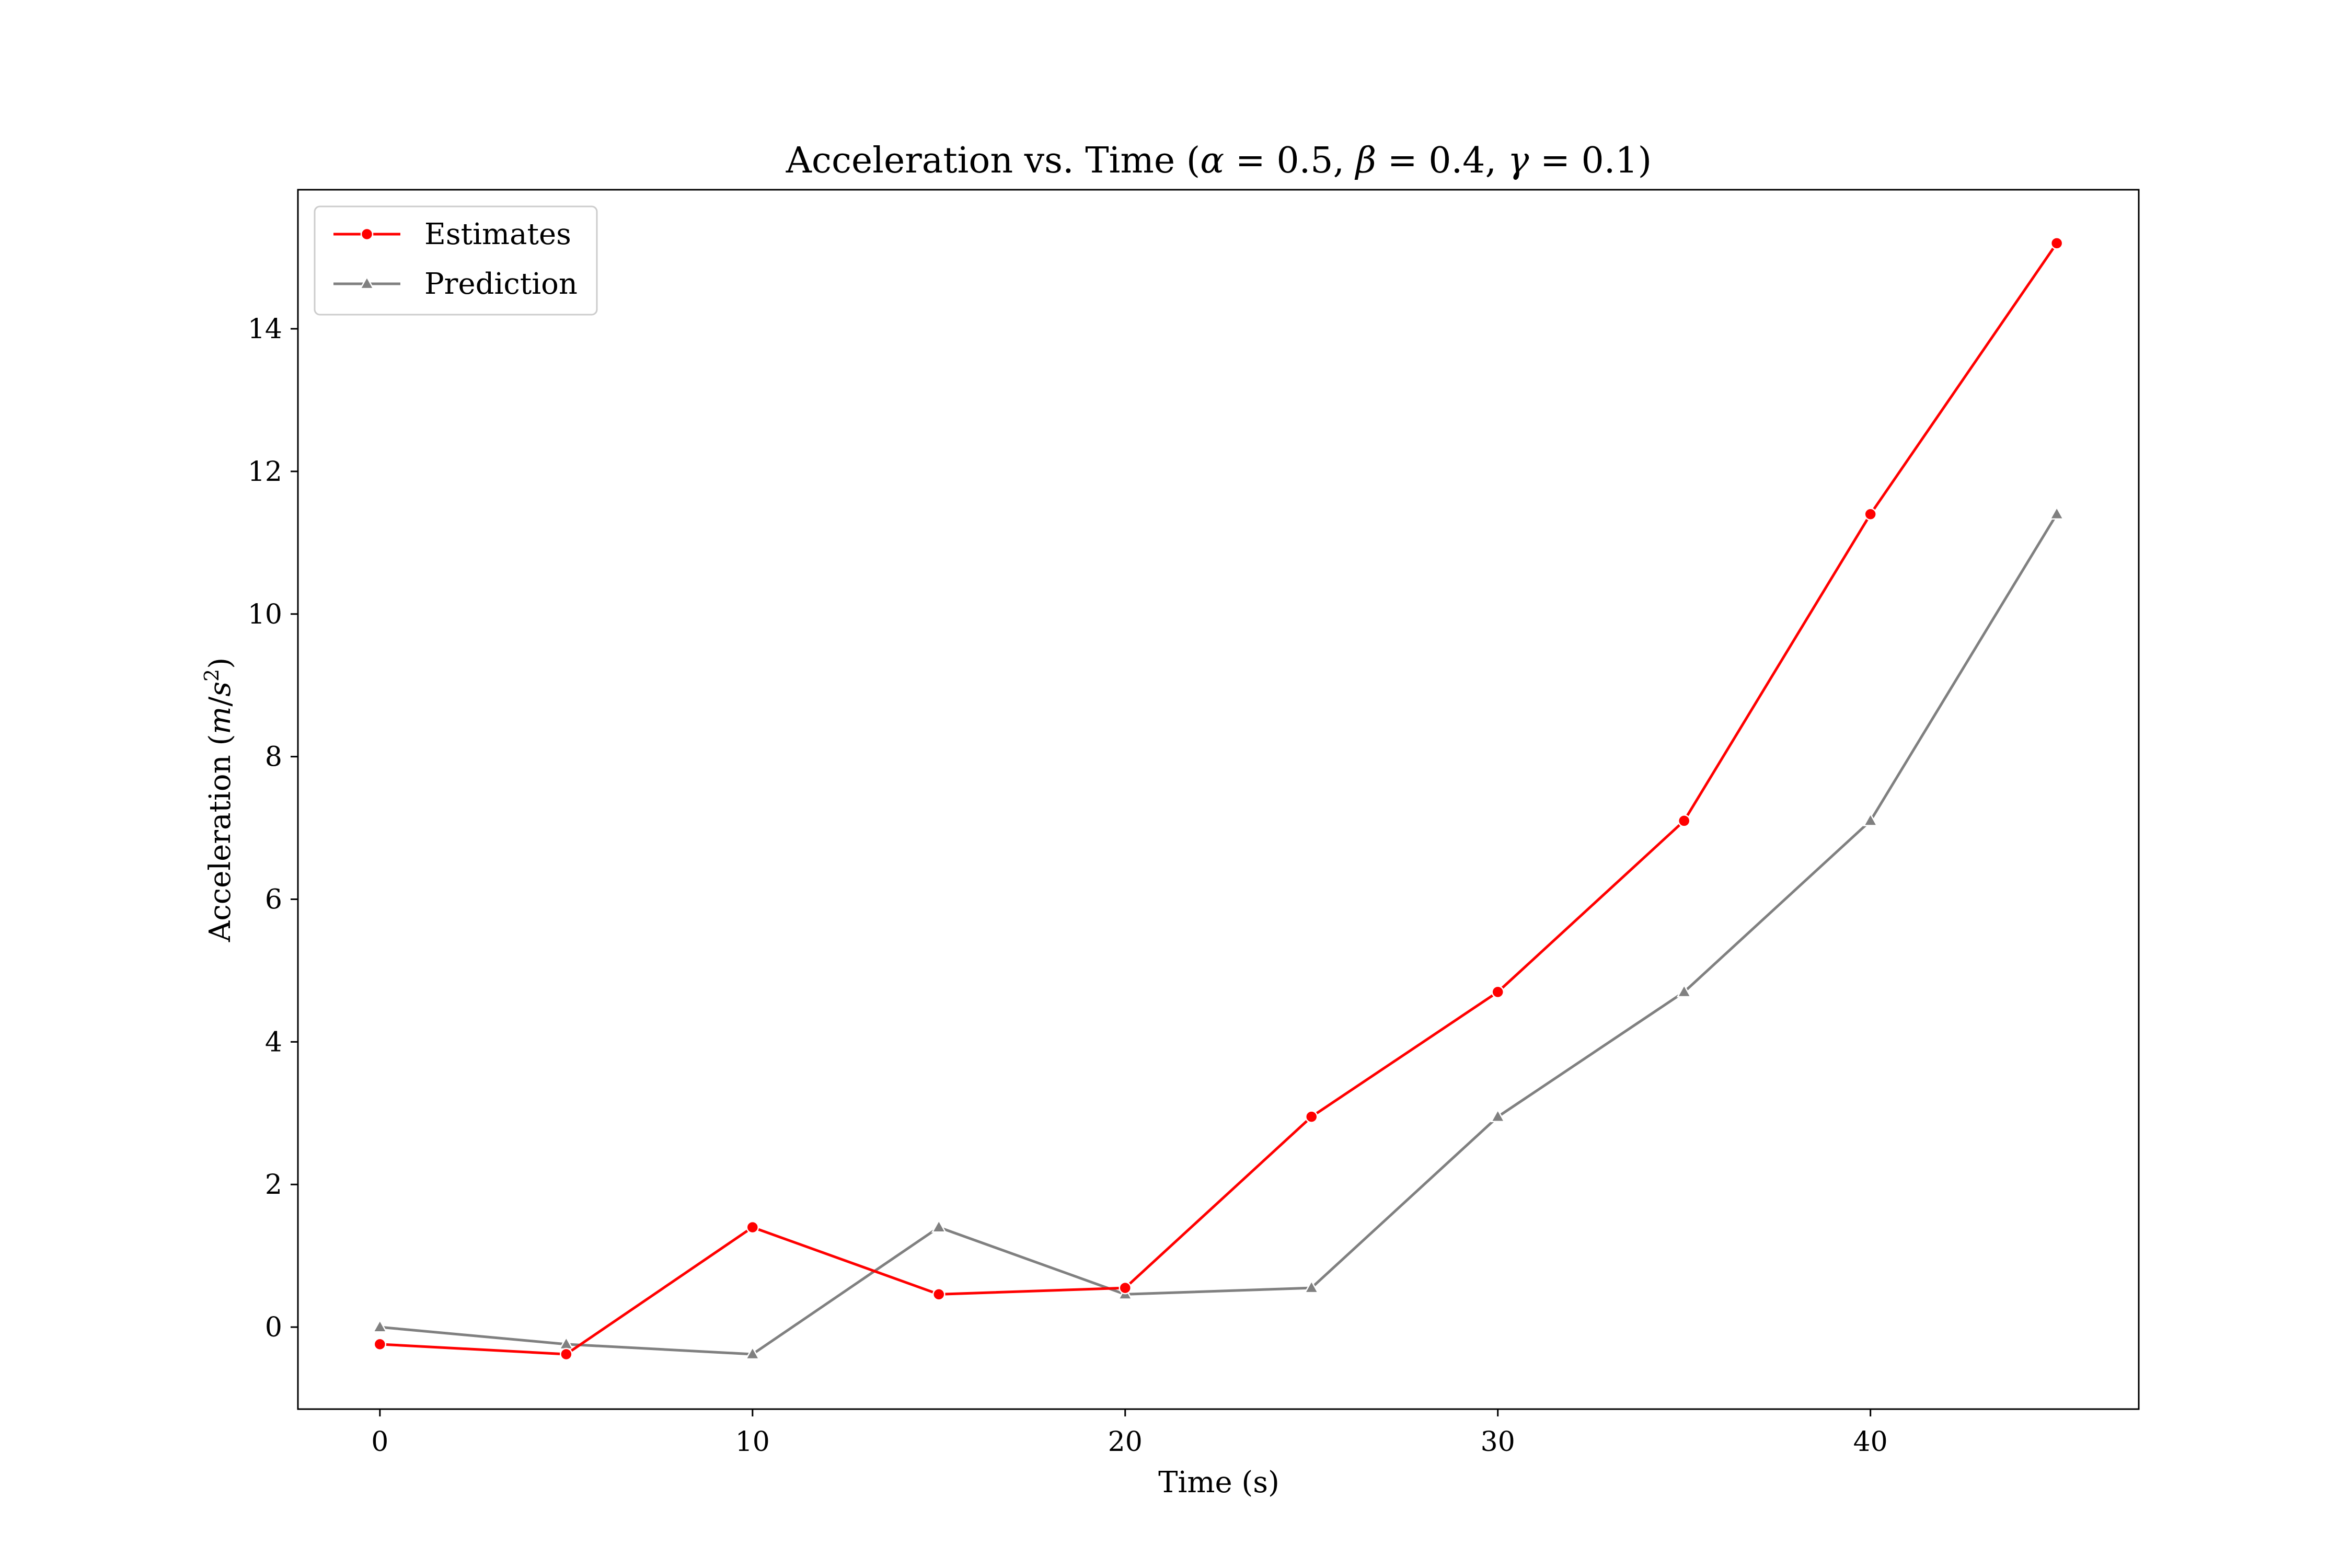 The image size is (2352, 1568). I want to click on ylabel-unit-exponent: 2, so click(211, 675).